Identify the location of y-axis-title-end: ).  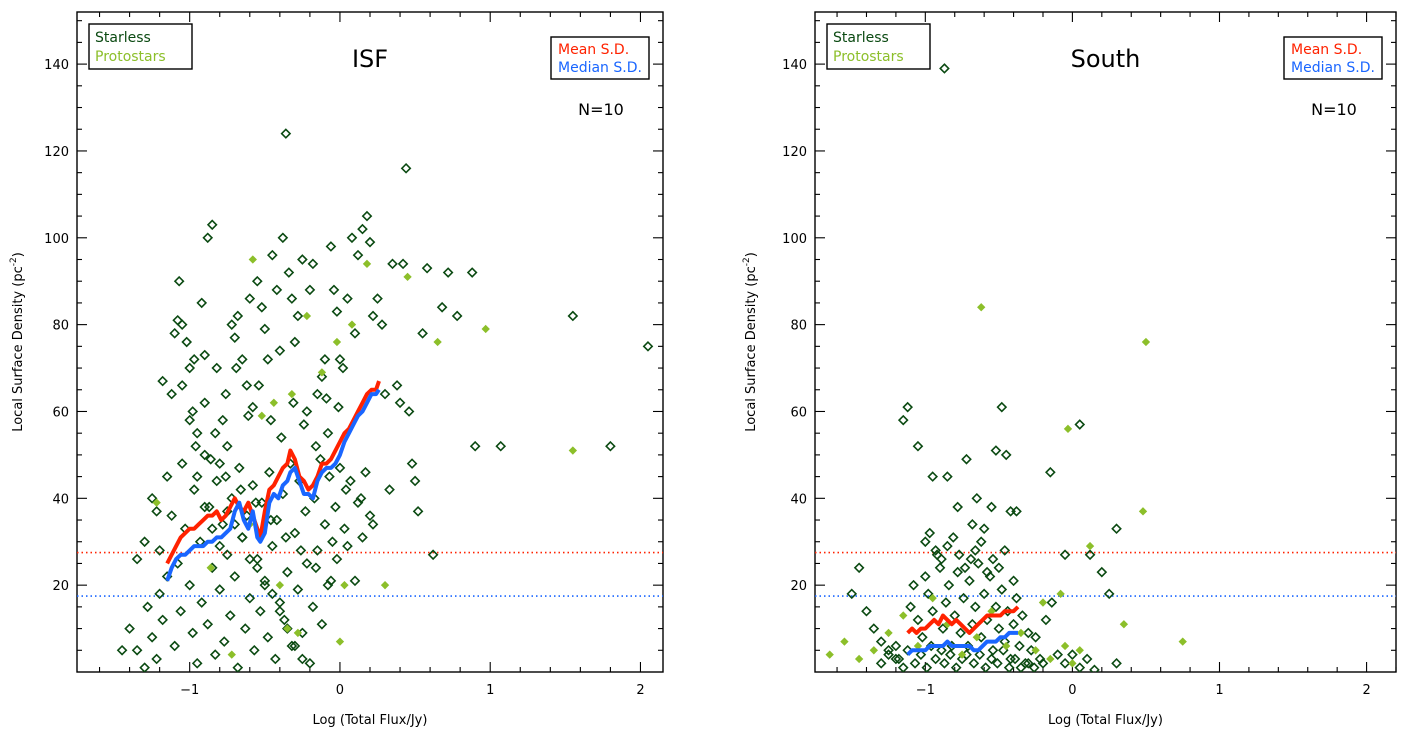
(18, 254).